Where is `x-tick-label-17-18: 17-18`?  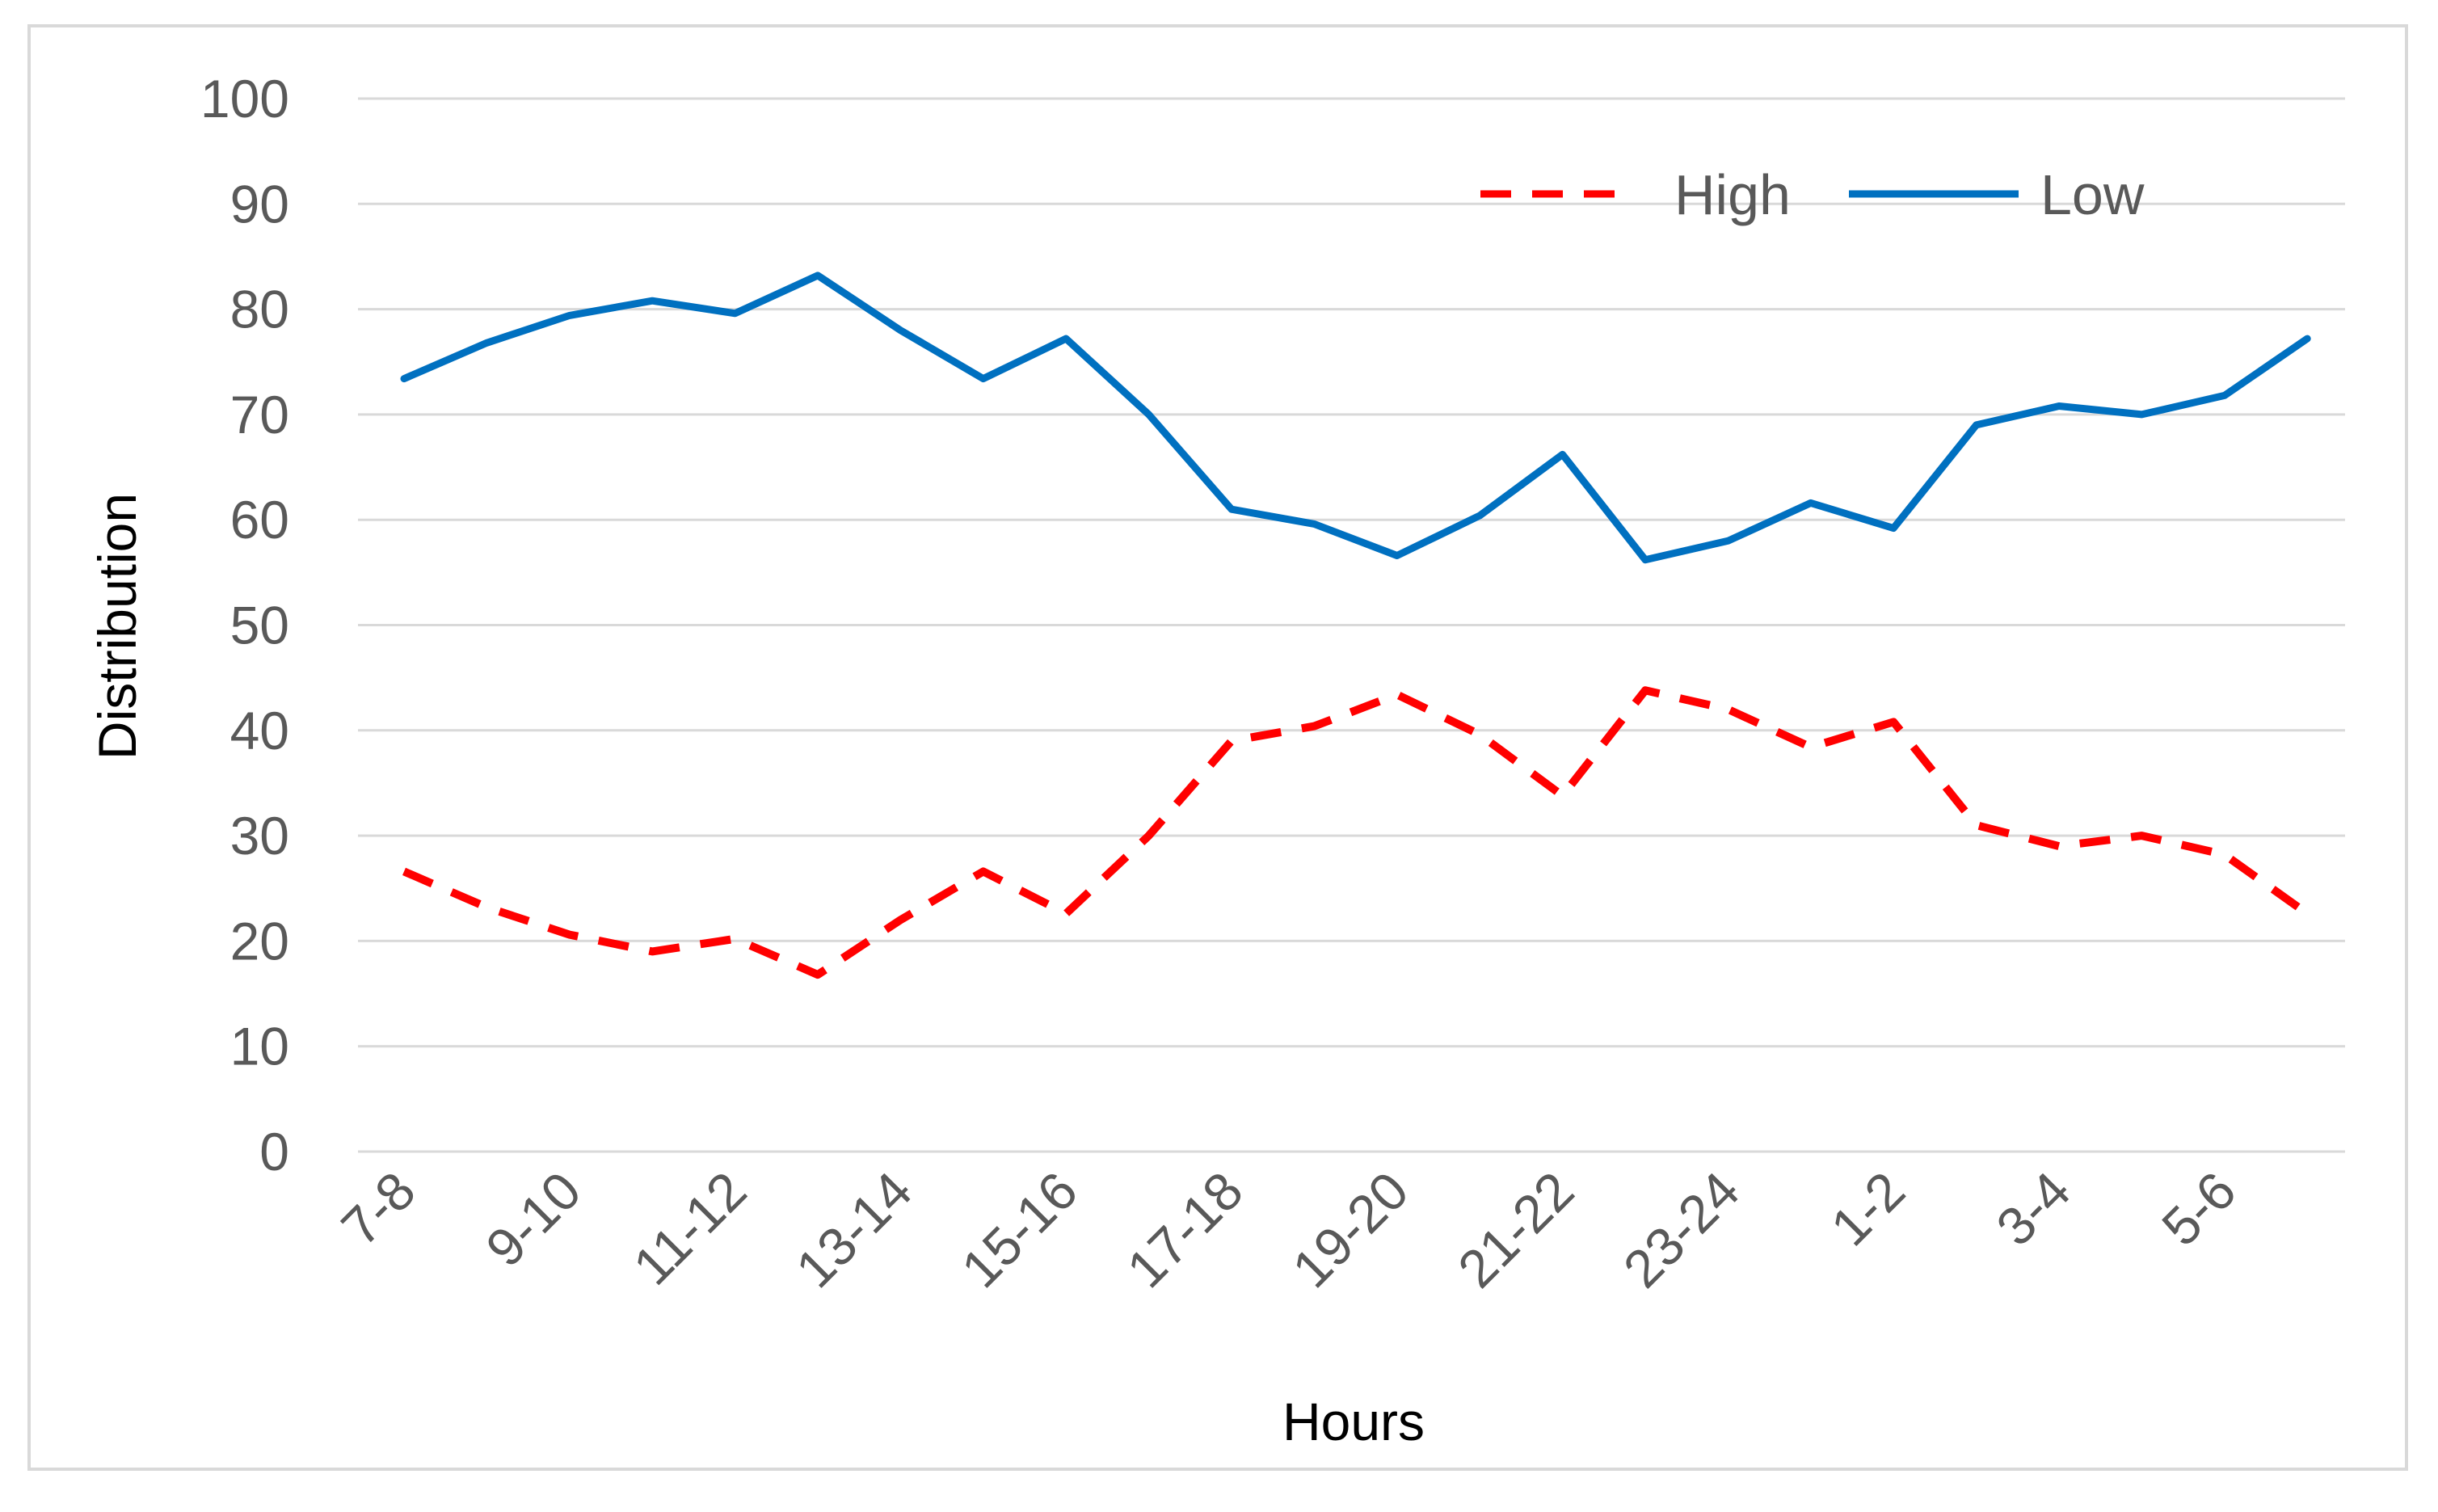
x-tick-label-17-18: 17-18 is located at coordinates (1184, 1229).